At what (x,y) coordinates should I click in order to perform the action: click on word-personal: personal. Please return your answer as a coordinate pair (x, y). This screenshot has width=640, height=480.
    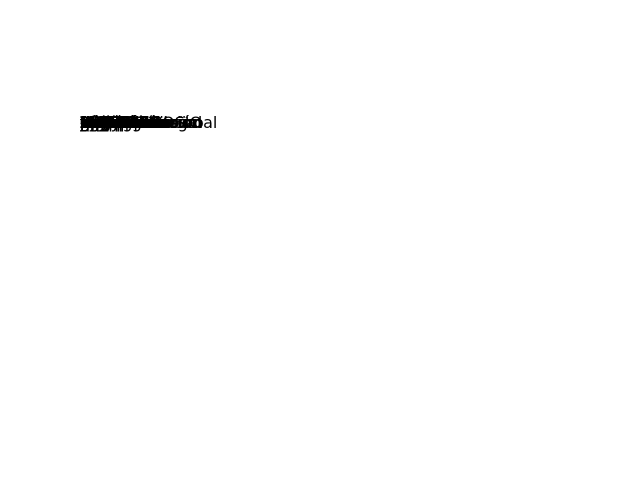
    Looking at the image, I should click on (115, 123).